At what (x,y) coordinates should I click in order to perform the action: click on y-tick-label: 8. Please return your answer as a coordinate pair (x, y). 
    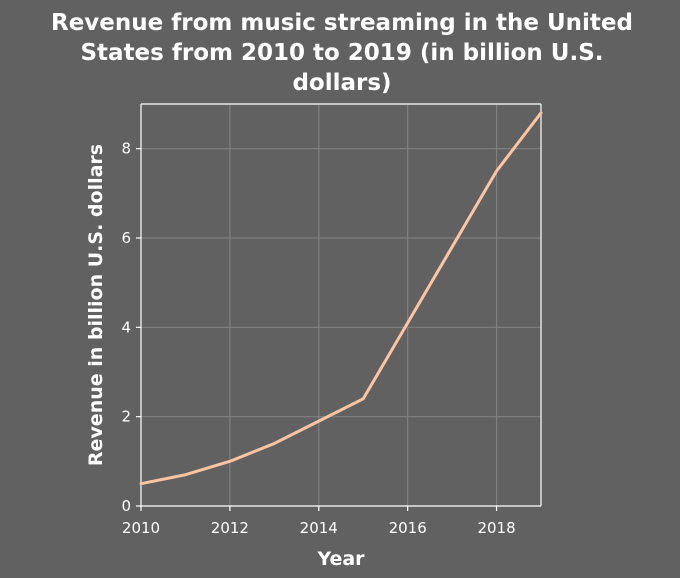
    Looking at the image, I should click on (126, 149).